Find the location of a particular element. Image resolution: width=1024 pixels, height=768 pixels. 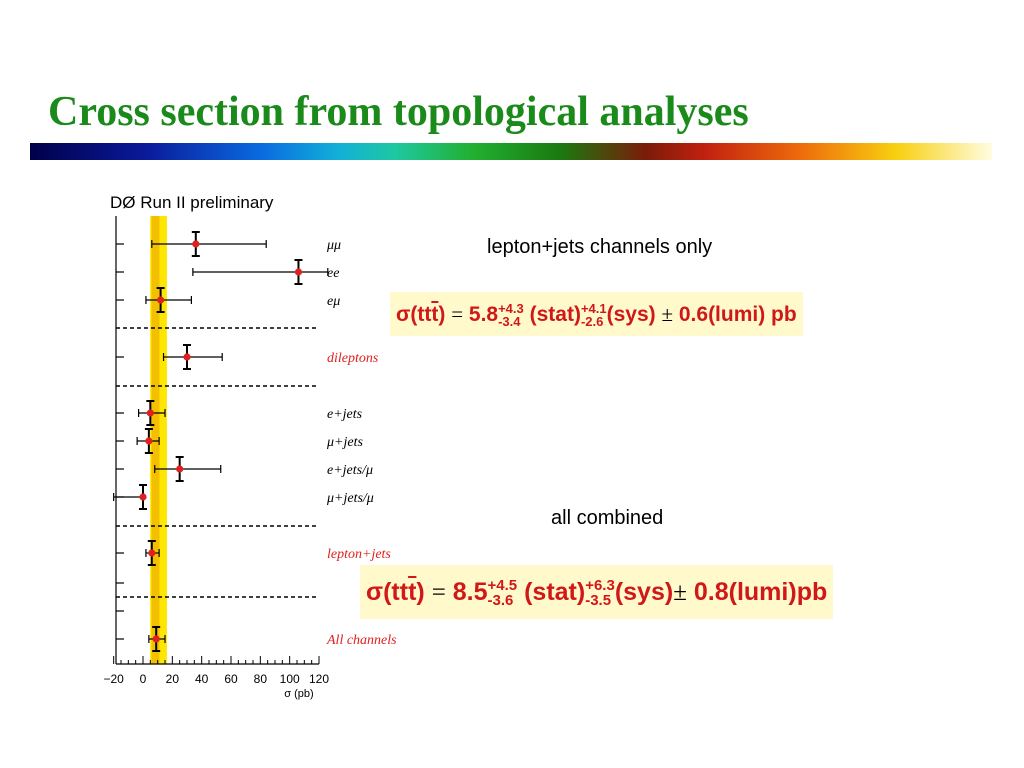

channel-label: ee is located at coordinates (333, 273).